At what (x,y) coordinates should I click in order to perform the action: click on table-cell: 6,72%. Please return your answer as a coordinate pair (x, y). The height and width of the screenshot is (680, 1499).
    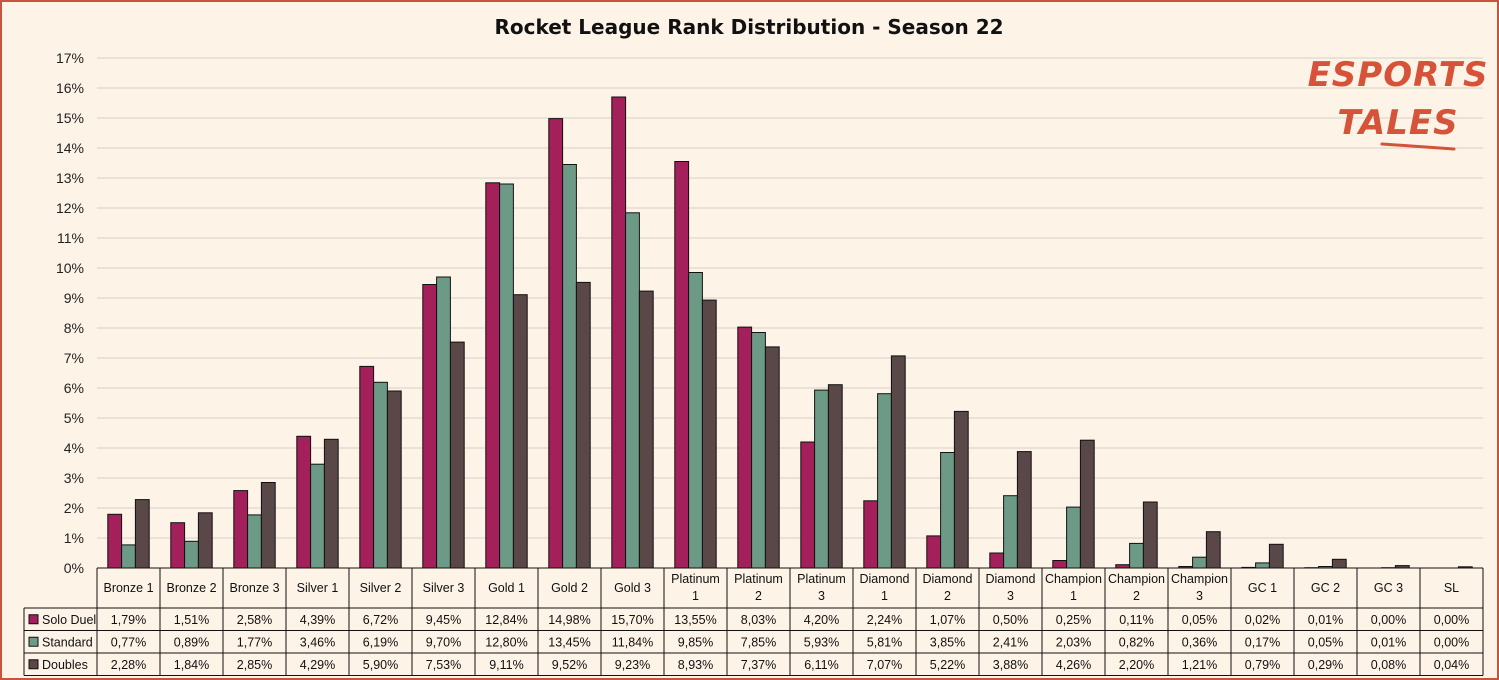
    Looking at the image, I should click on (380, 620).